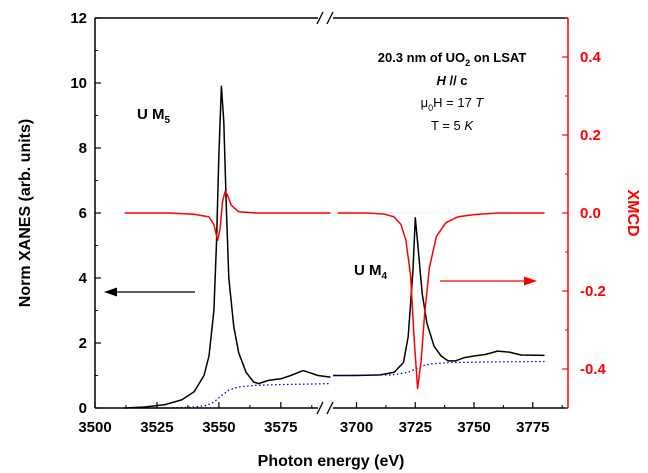 This screenshot has width=648, height=473. Describe the element at coordinates (78, 18) in the screenshot. I see `left-y-tick-label: 12` at that location.